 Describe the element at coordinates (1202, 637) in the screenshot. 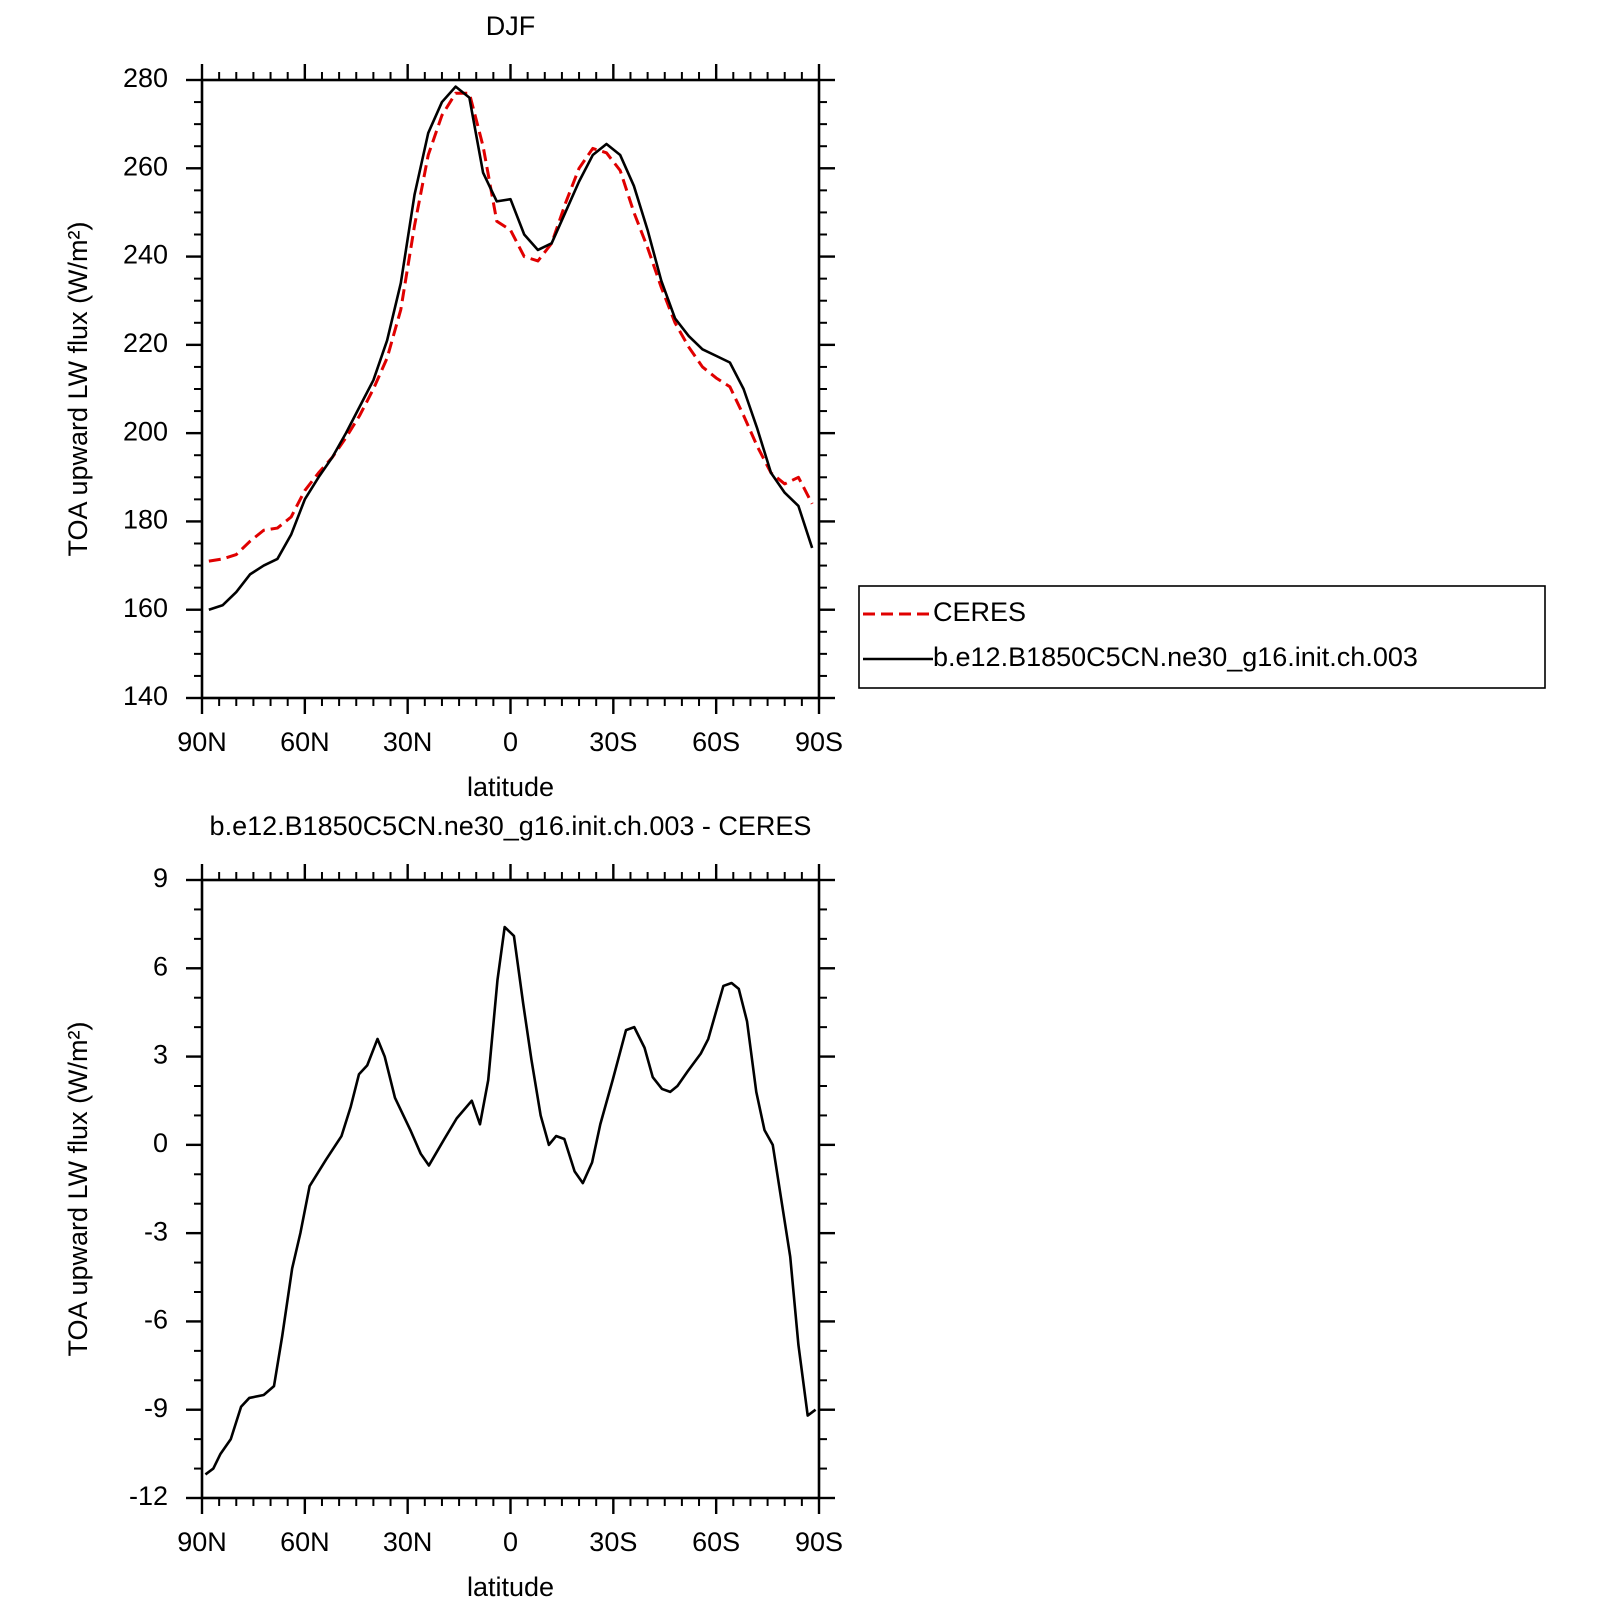

I see `legend-box` at that location.